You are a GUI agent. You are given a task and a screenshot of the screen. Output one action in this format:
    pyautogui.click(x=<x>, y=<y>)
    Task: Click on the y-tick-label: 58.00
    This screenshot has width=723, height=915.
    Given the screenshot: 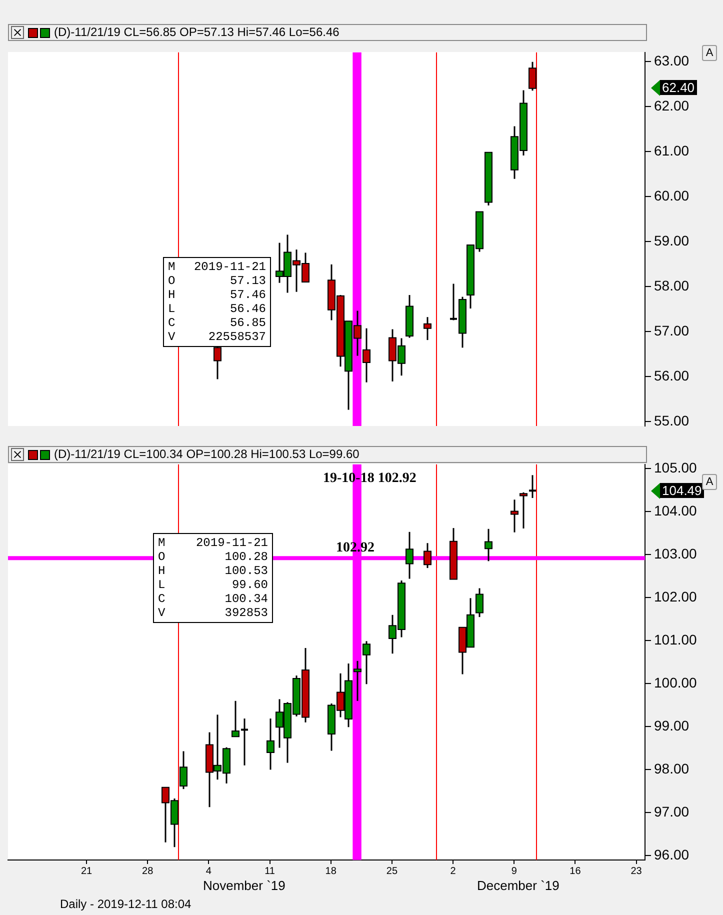 What is the action you would take?
    pyautogui.click(x=672, y=285)
    